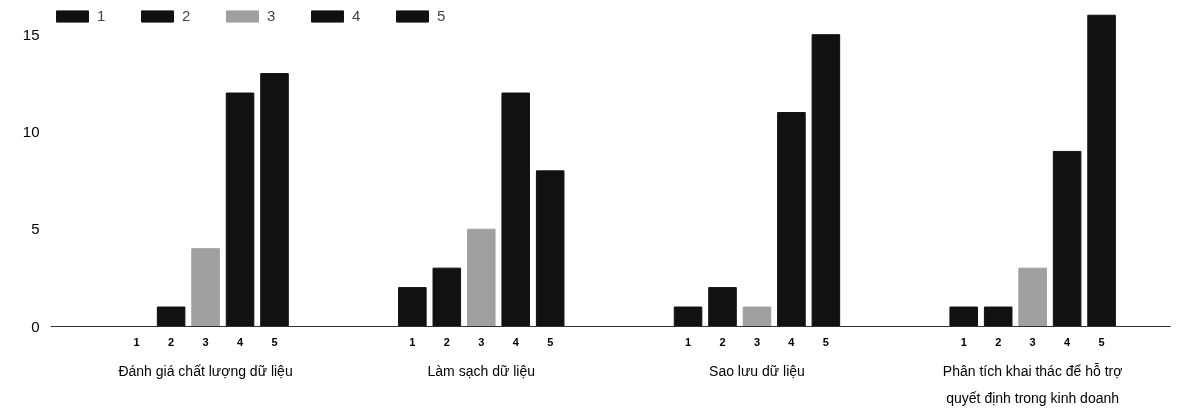 This screenshot has height=413, width=1193. Describe the element at coordinates (31, 34) in the screenshot. I see `y-tick-label: 15` at that location.